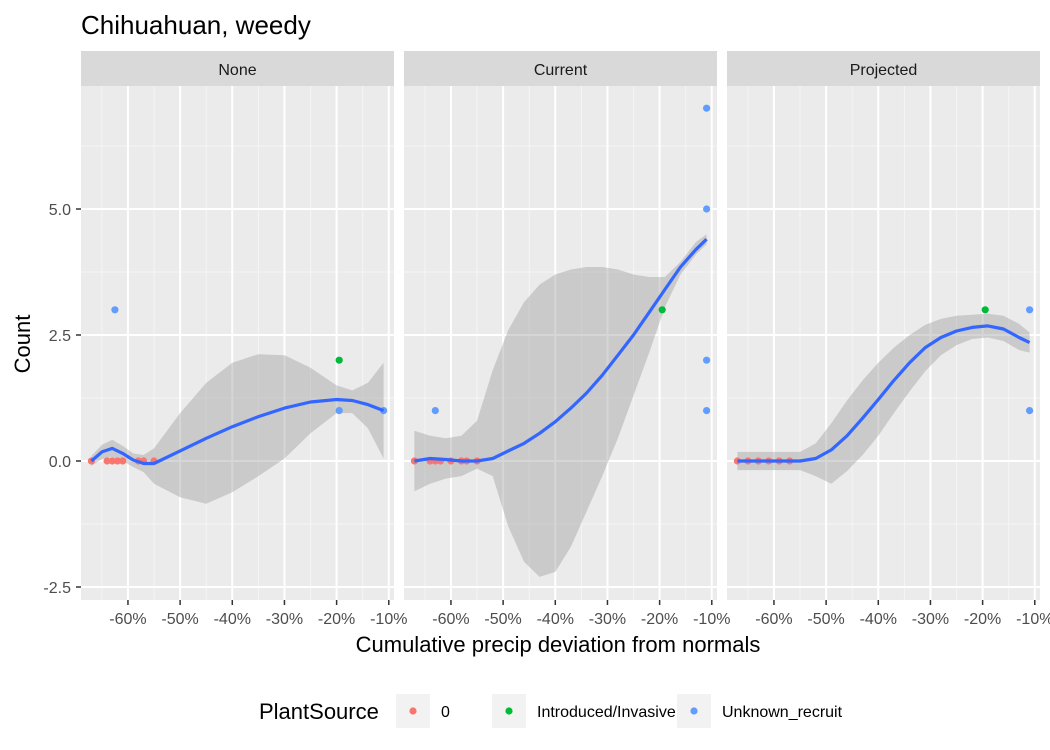  What do you see at coordinates (60, 336) in the screenshot?
I see `y-tick-label: 2.5` at bounding box center [60, 336].